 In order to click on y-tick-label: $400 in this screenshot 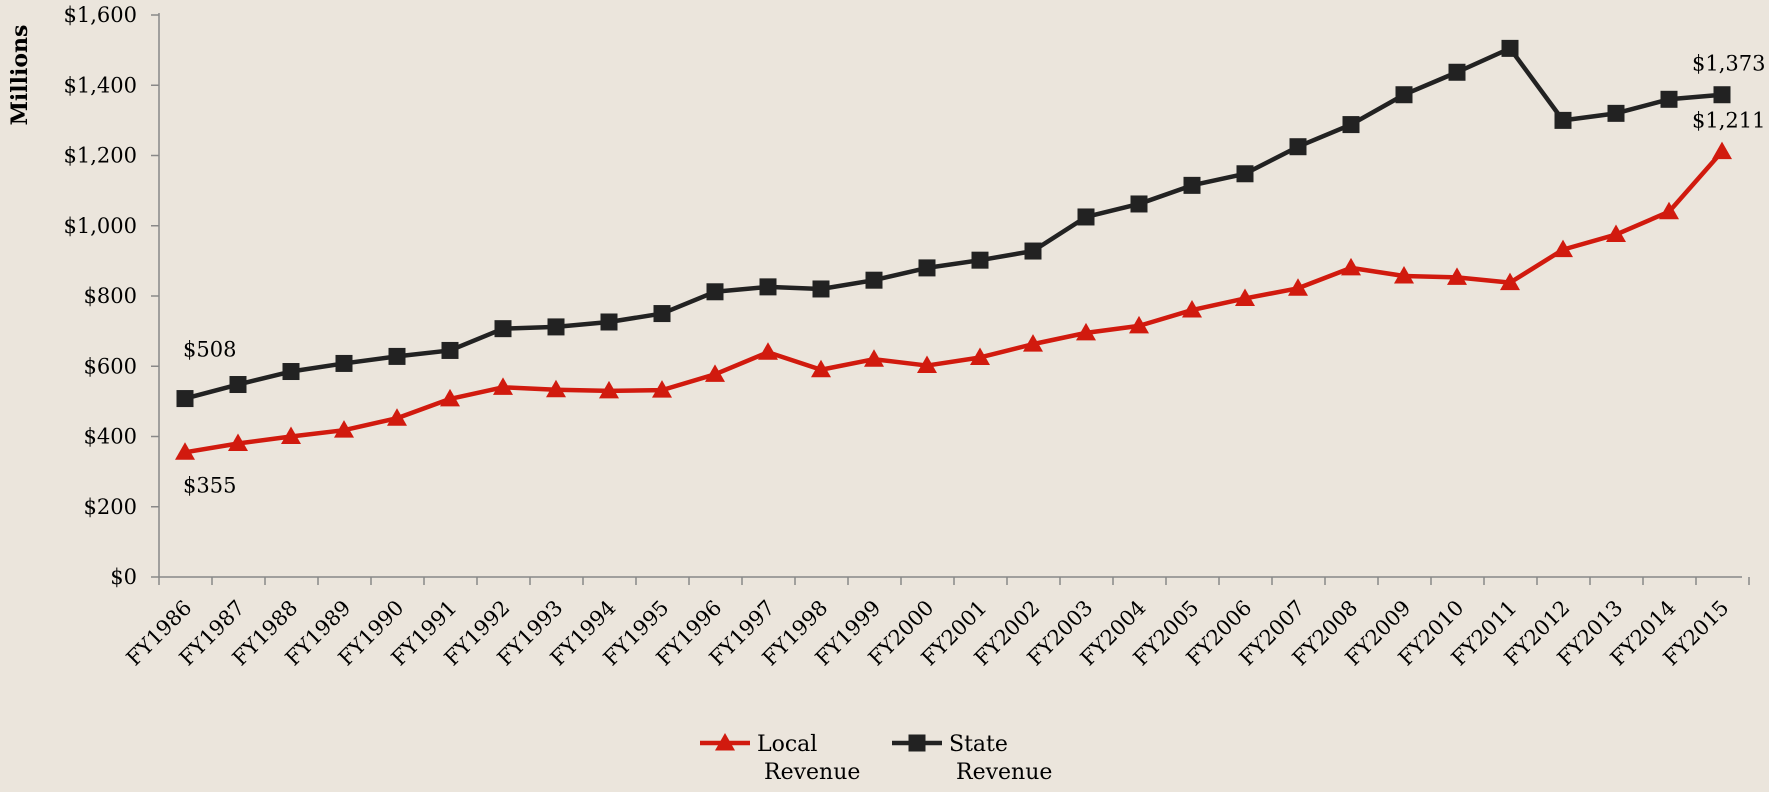, I will do `click(110, 437)`.